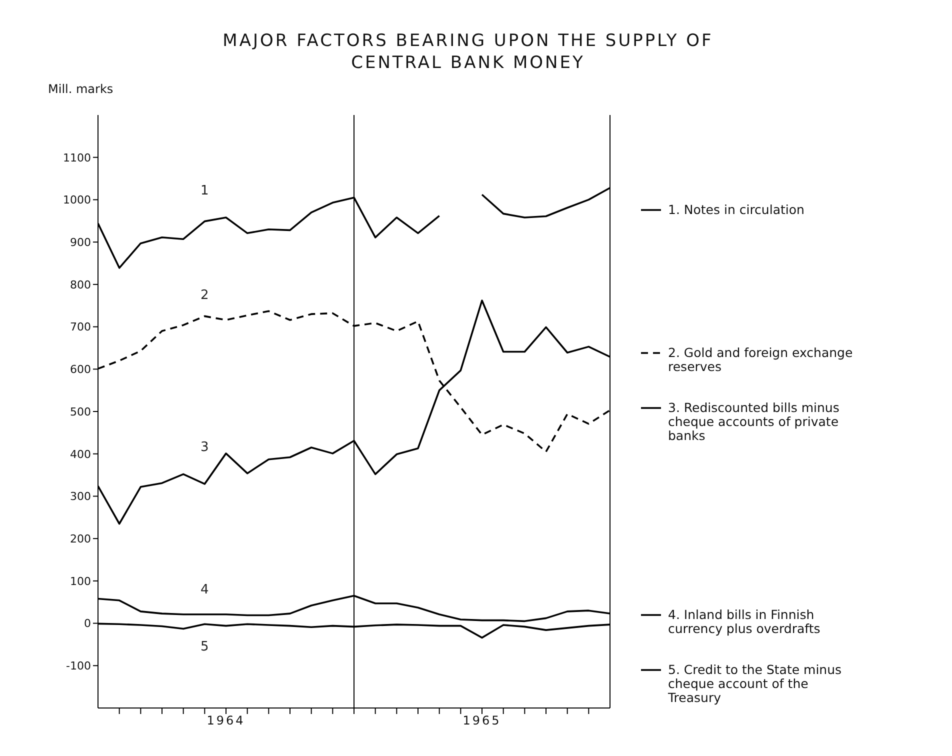  I want to click on y-tick-label: 1000, so click(77, 200).